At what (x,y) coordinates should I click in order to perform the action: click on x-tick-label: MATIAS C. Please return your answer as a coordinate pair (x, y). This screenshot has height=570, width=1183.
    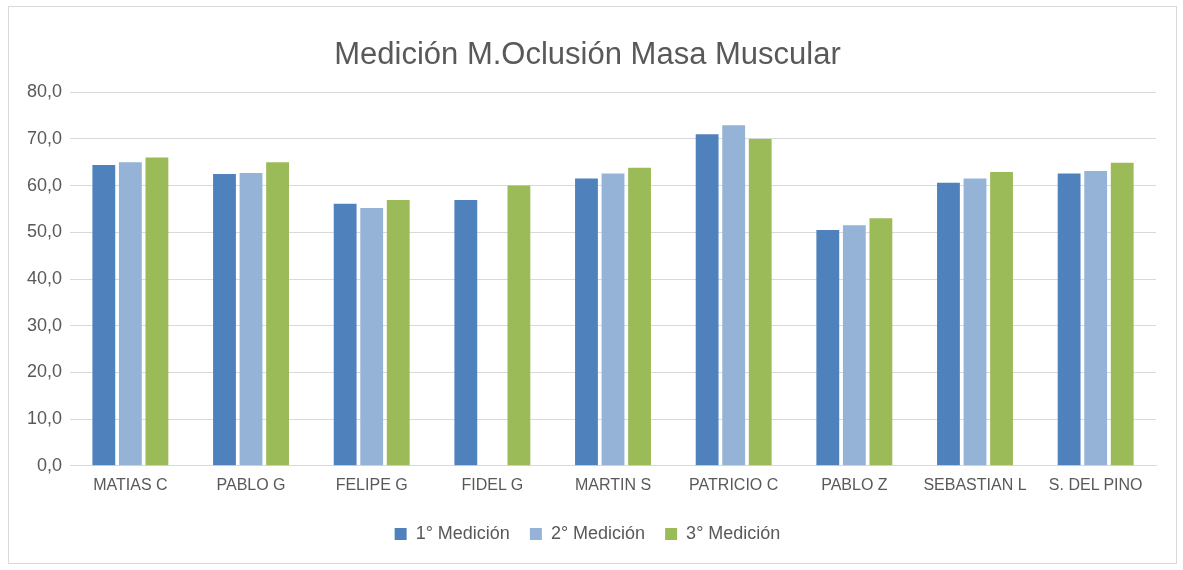
    Looking at the image, I should click on (130, 484).